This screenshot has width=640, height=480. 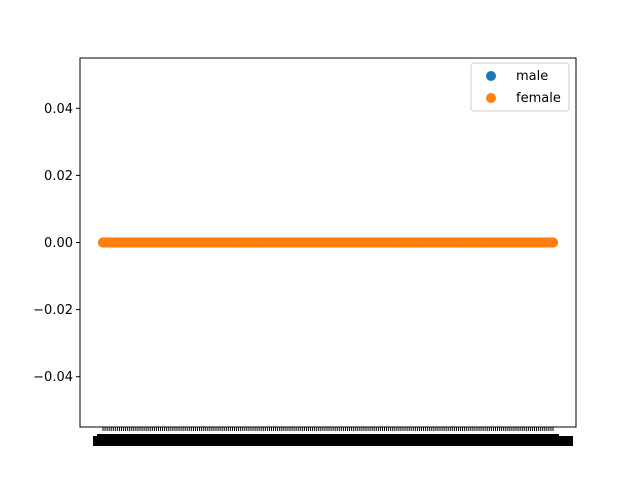 What do you see at coordinates (58, 176) in the screenshot?
I see `y-tick-label: 0.02` at bounding box center [58, 176].